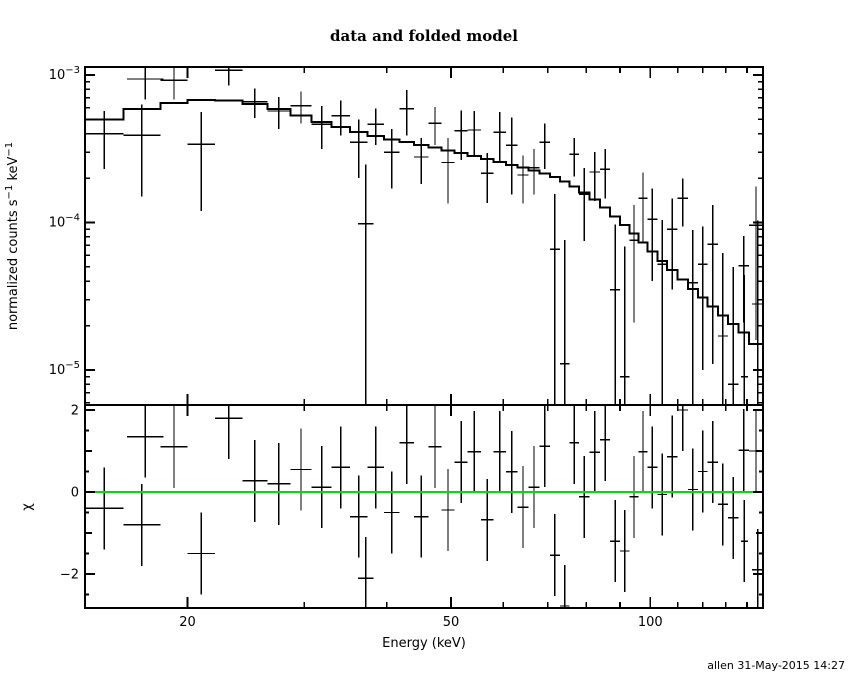 This screenshot has width=850, height=680. I want to click on x-axis-title: Energy (keV), so click(424, 643).